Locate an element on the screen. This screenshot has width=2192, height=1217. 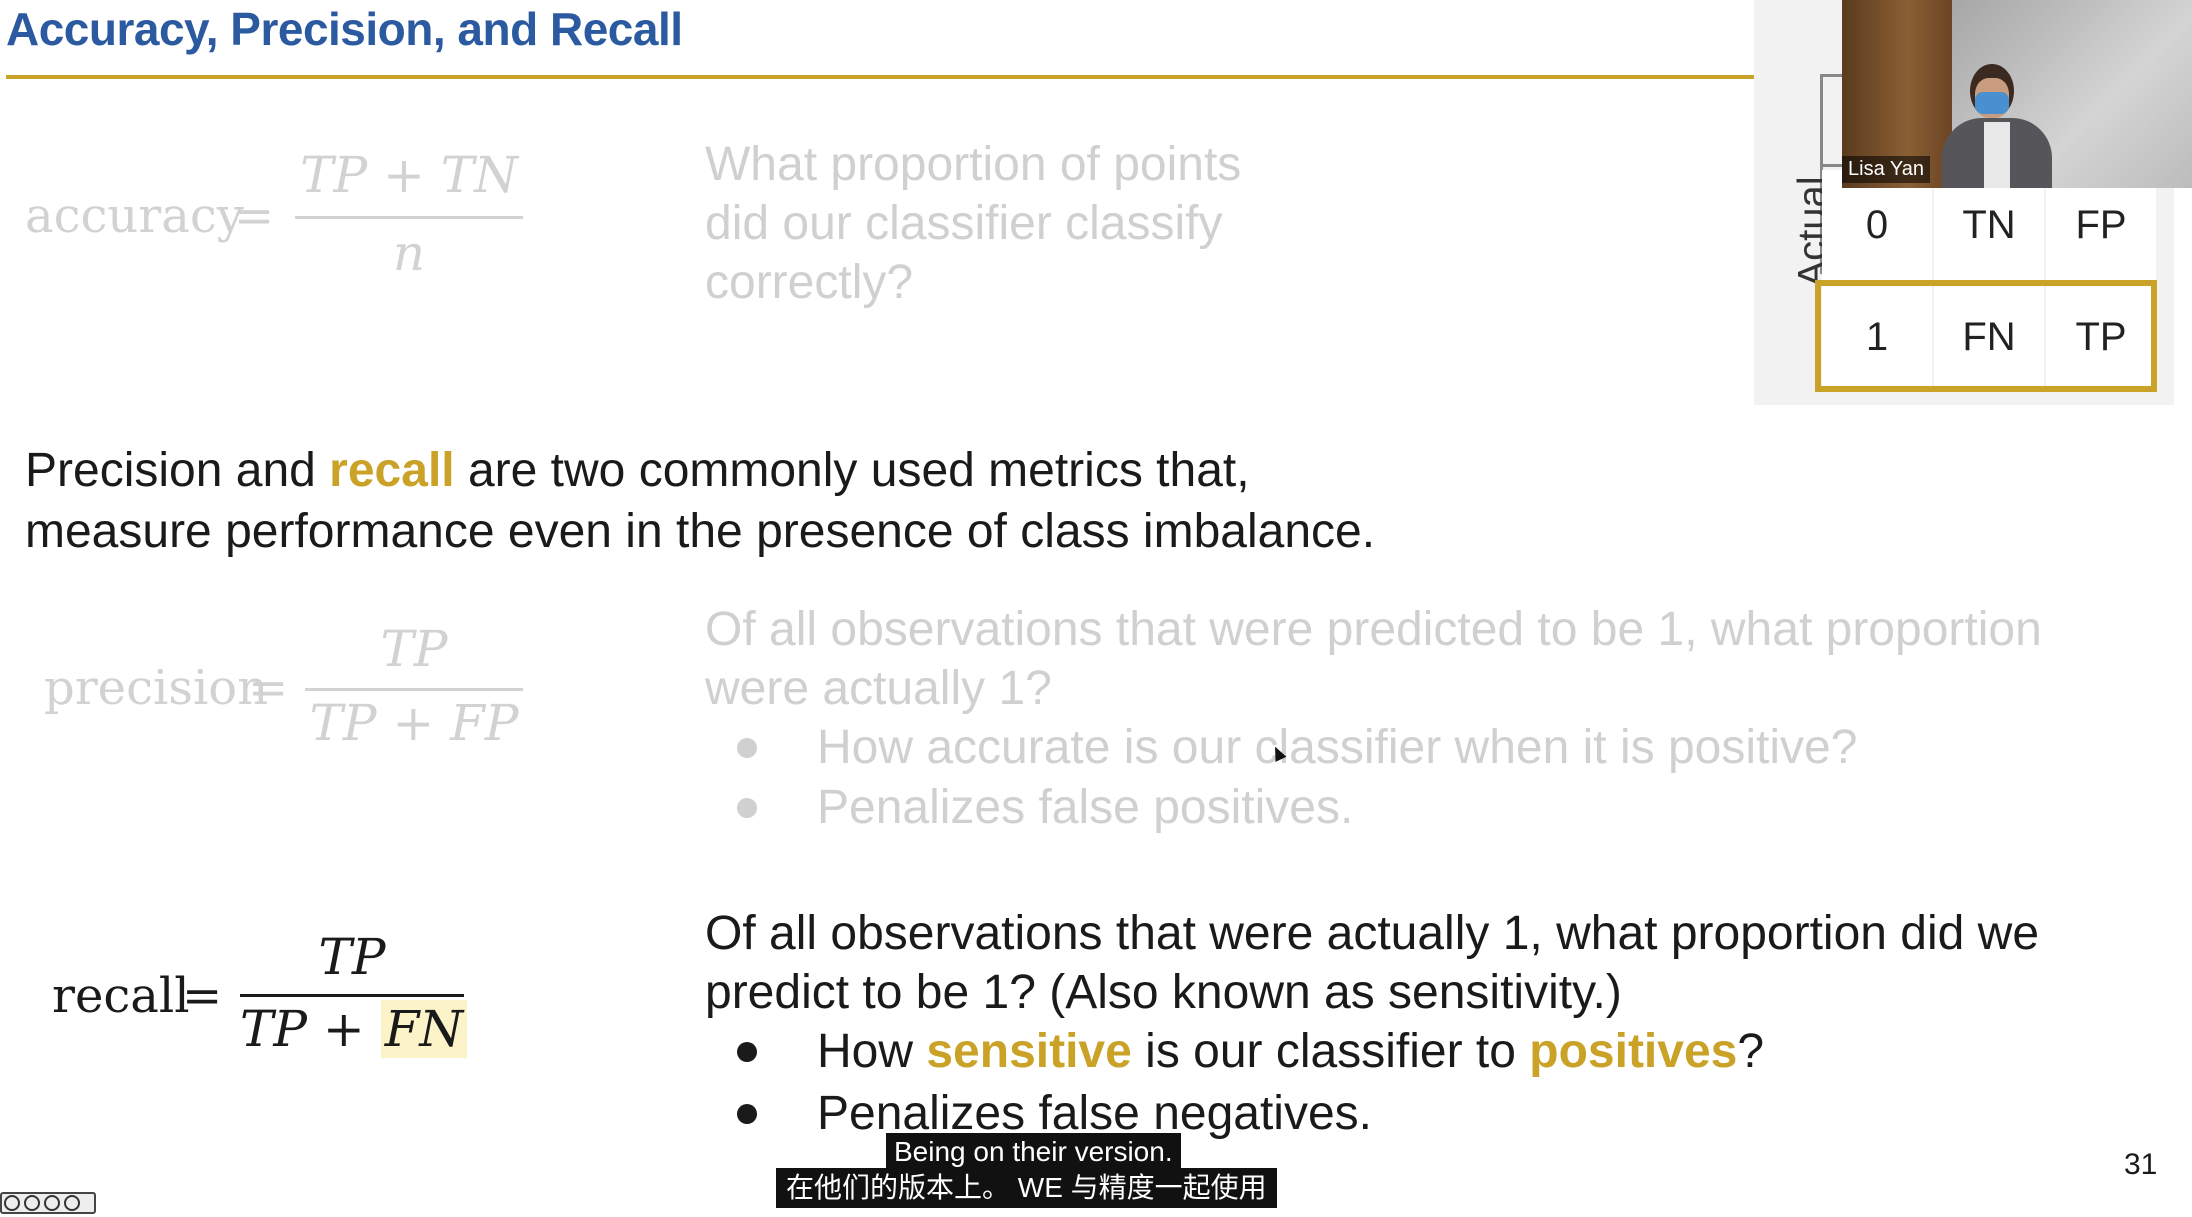
accuracy-denominator: n is located at coordinates (409, 253).